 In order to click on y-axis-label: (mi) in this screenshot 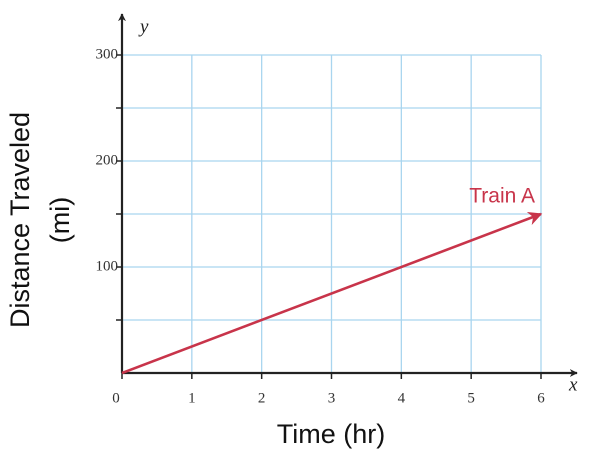, I will do `click(60, 220)`.